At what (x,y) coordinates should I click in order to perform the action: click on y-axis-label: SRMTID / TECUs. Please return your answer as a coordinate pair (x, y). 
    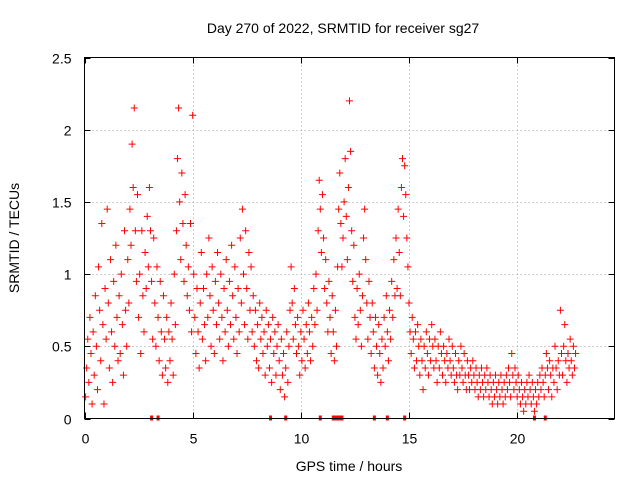
    Looking at the image, I should click on (14, 238).